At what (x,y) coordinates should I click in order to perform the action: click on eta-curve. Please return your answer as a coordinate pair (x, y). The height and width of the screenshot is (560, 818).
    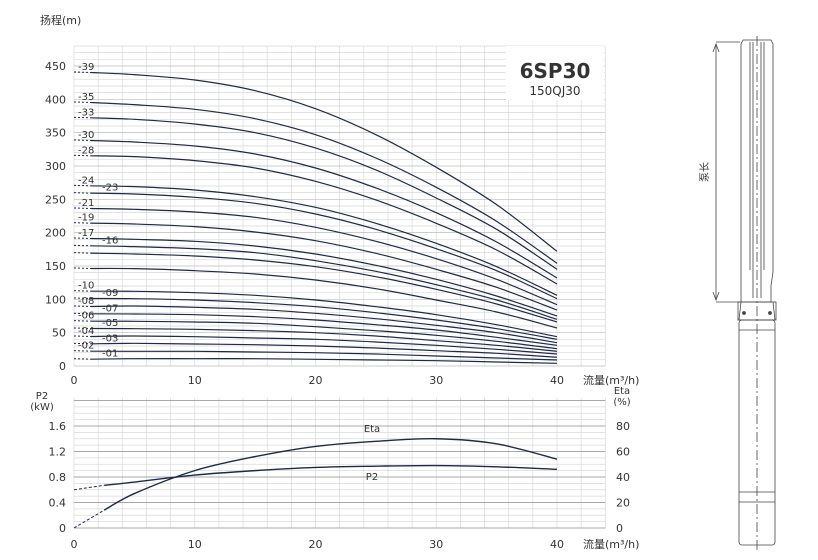
    Looking at the image, I should click on (330, 474).